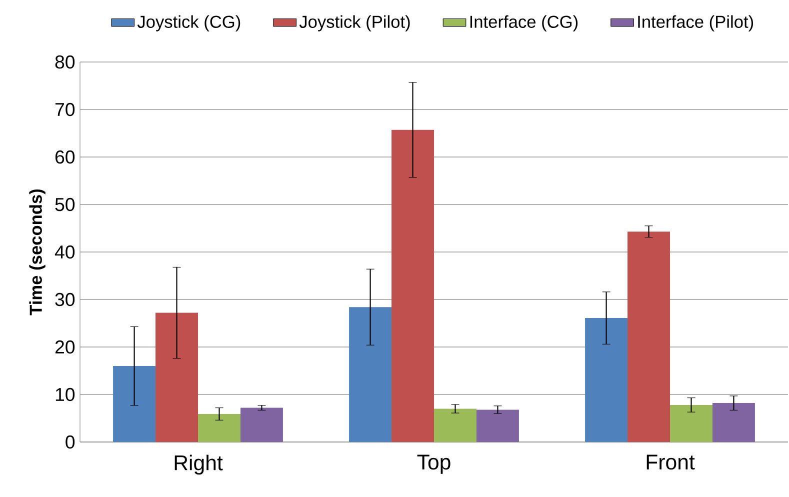 This screenshot has width=789, height=497. What do you see at coordinates (65, 157) in the screenshot?
I see `y-tick-label: 60` at bounding box center [65, 157].